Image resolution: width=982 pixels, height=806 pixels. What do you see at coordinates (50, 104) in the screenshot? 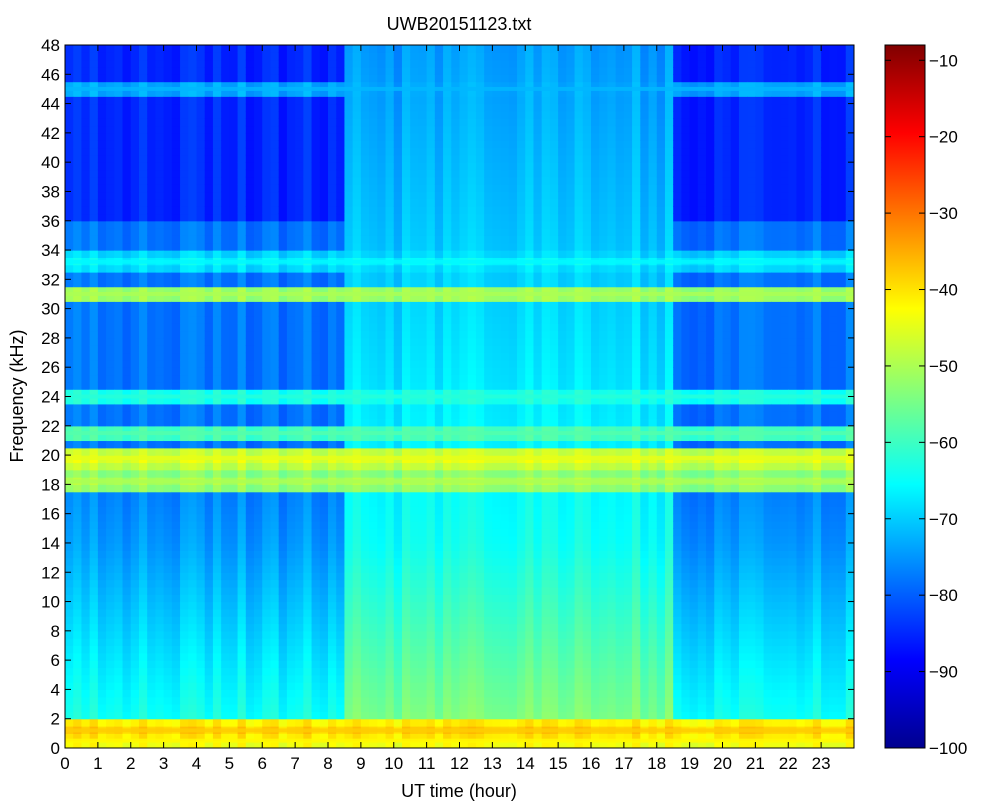
I see `y-tick-label: 44` at bounding box center [50, 104].